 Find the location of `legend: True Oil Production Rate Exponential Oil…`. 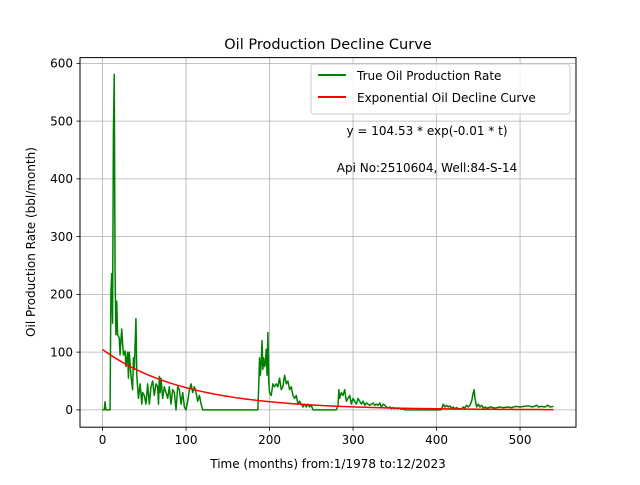

legend: True Oil Production Rate Exponential Oil… is located at coordinates (440, 89).